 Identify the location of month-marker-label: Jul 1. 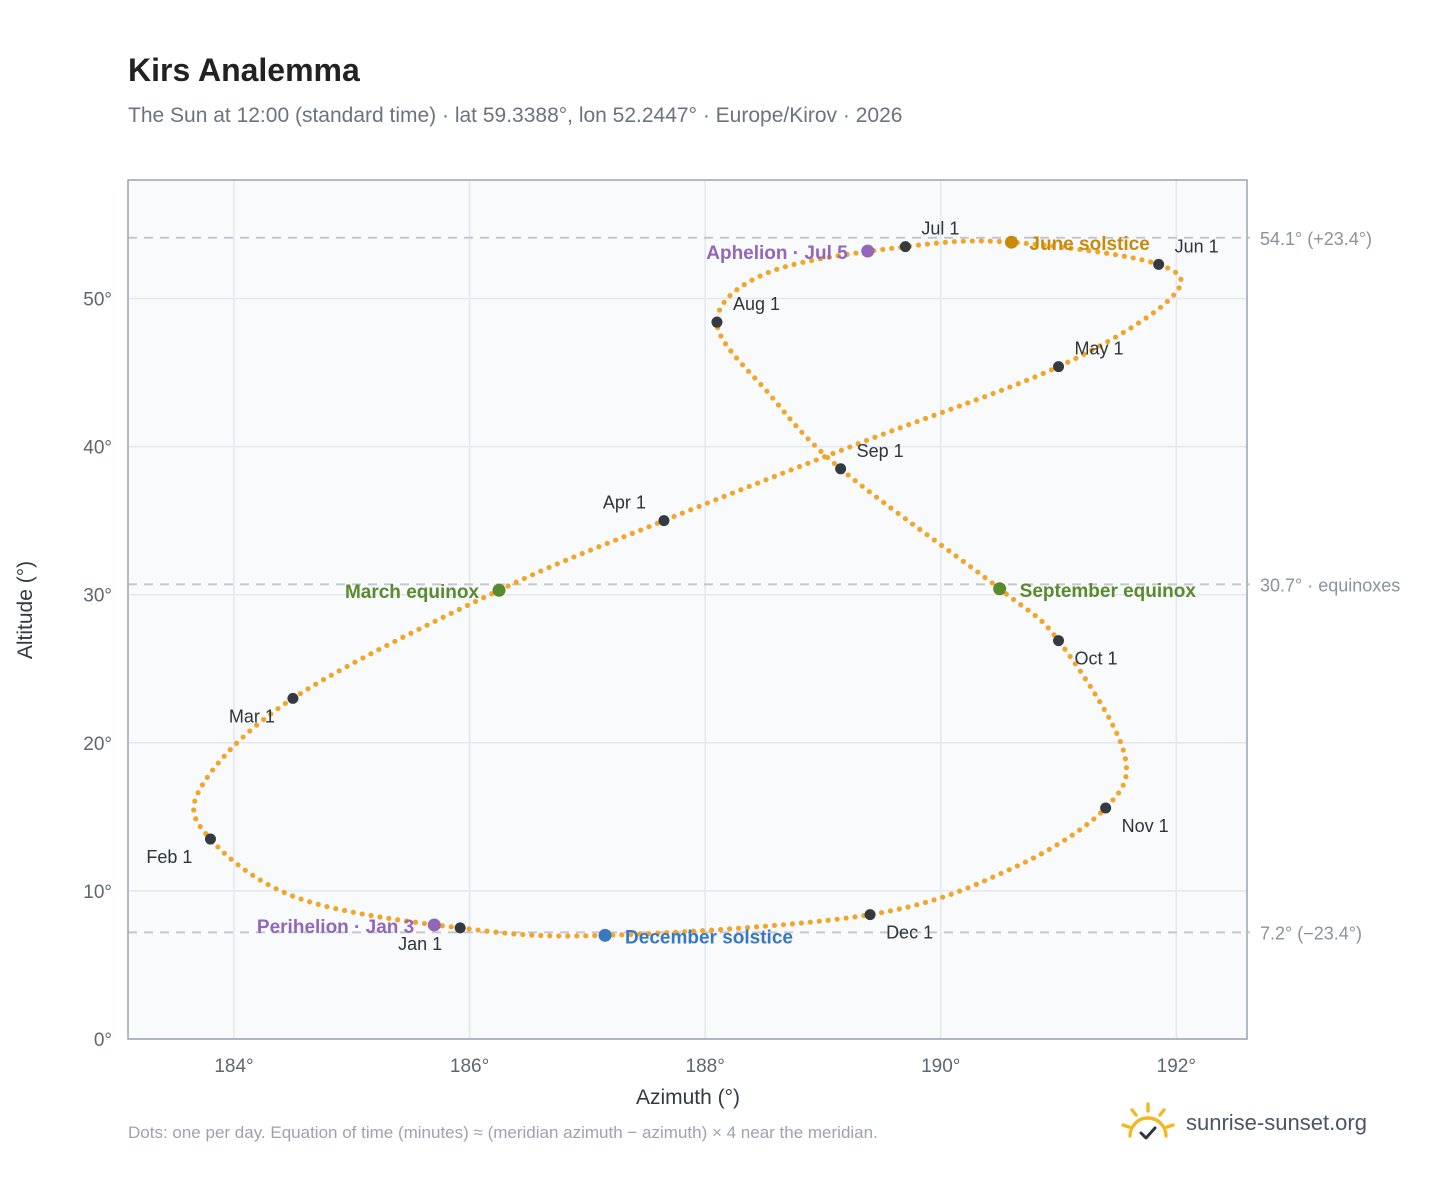
(940, 229).